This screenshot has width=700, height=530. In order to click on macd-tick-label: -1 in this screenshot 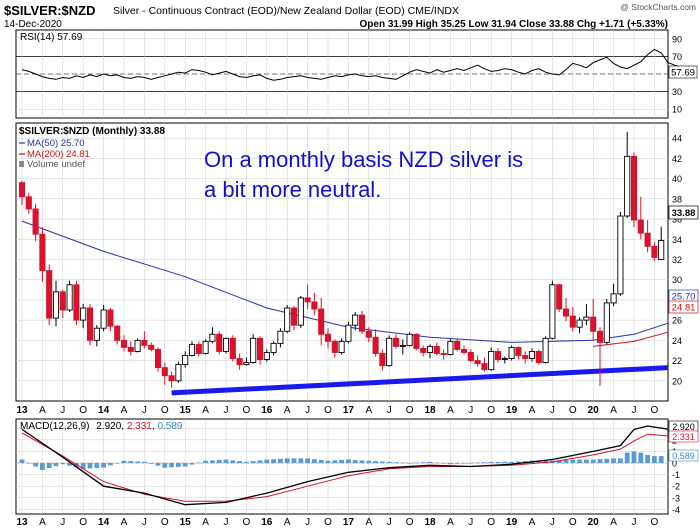, I will do `click(676, 475)`.